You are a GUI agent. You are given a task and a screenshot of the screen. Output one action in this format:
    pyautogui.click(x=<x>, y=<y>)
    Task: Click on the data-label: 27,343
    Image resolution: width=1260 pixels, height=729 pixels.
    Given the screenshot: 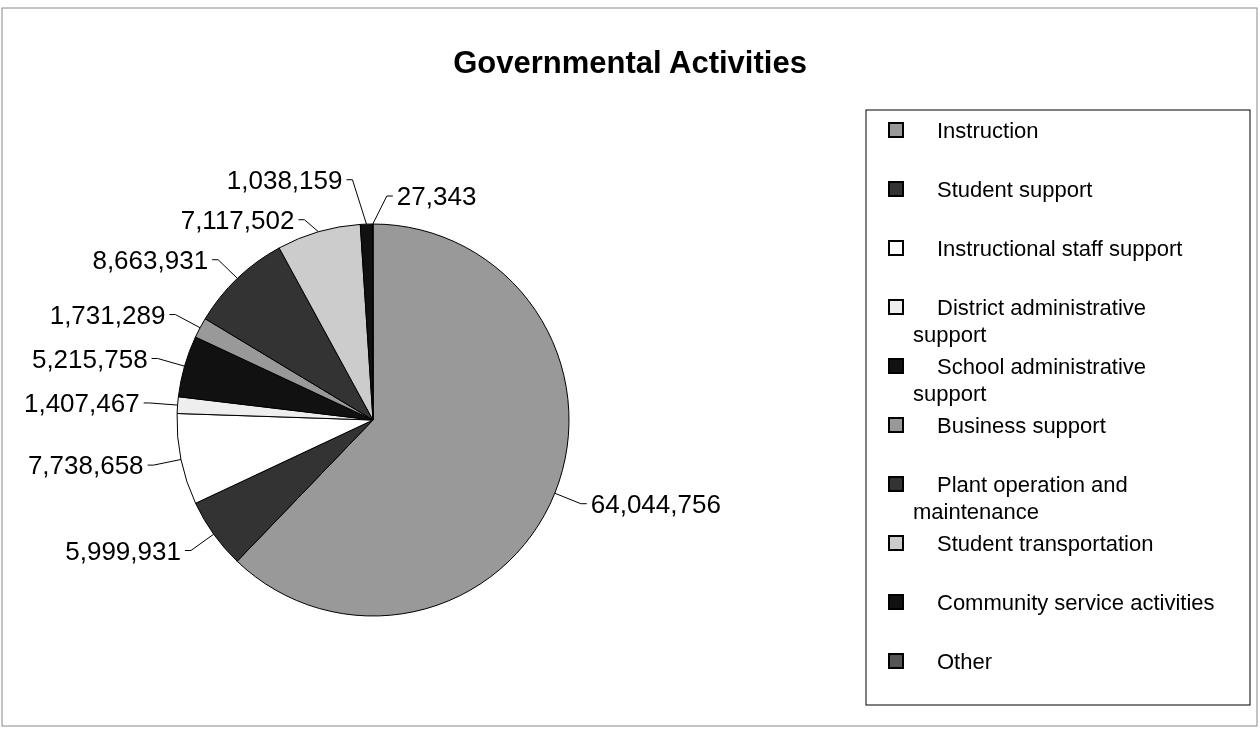 What is the action you would take?
    pyautogui.click(x=436, y=196)
    